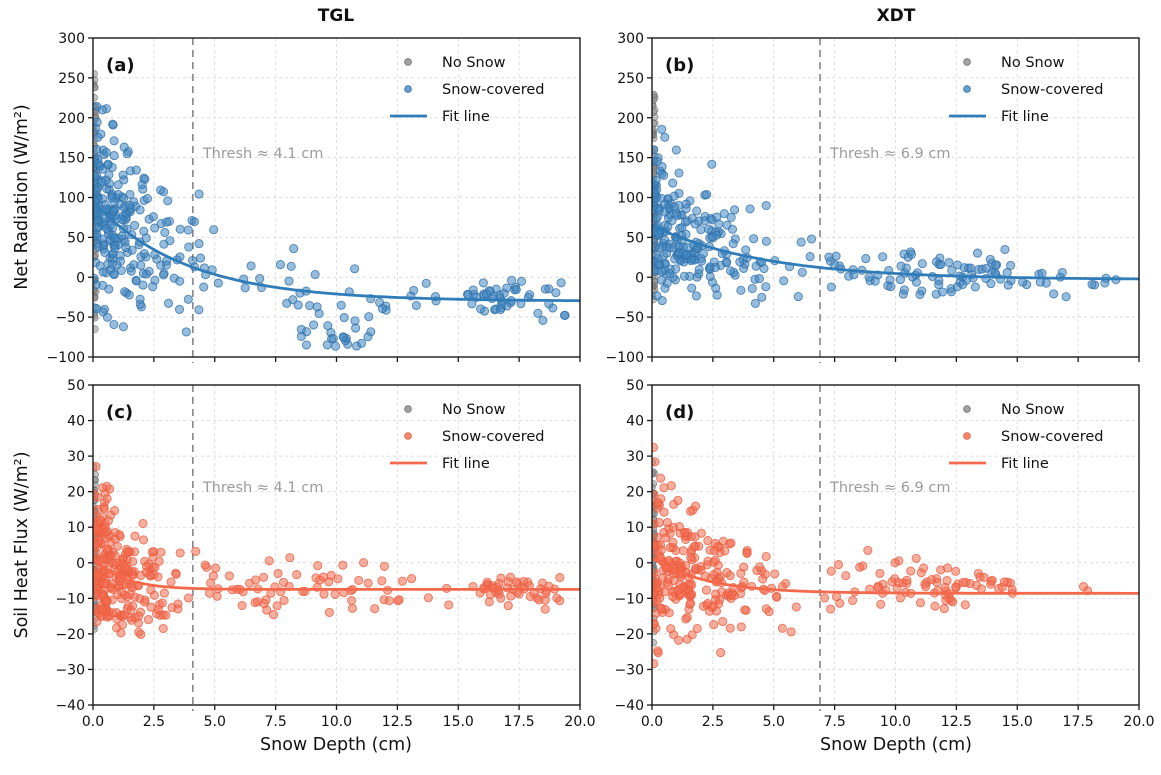 The height and width of the screenshot is (775, 1161). Describe the element at coordinates (474, 63) in the screenshot. I see `legend-label-no_snow: No Snow` at that location.